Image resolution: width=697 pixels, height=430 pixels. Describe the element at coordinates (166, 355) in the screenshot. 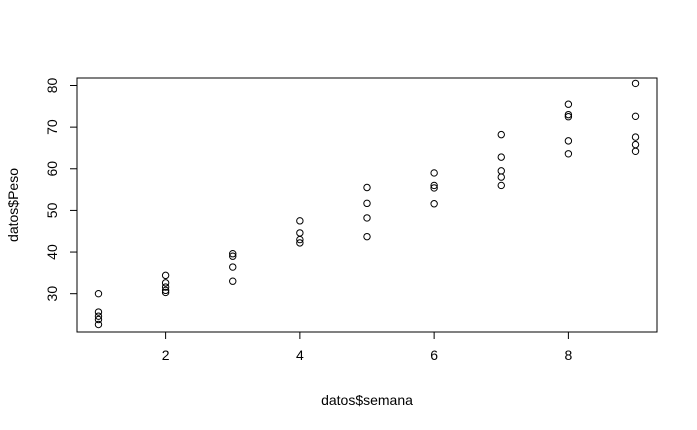

I see `x-tick-label: 2` at that location.